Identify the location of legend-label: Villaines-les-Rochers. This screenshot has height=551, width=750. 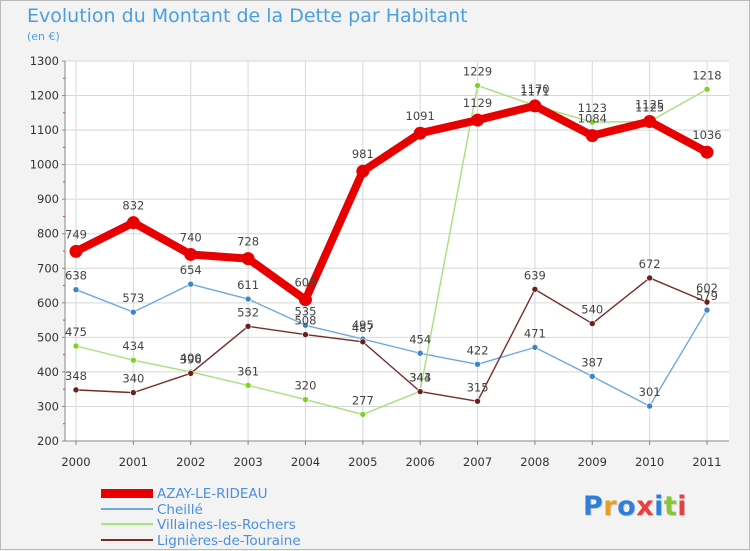
(226, 525).